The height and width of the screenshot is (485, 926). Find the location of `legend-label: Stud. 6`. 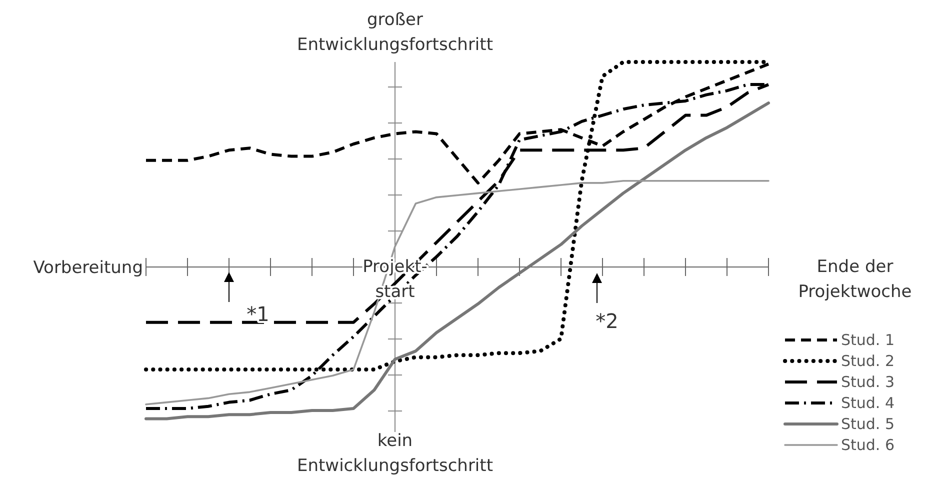

legend-label: Stud. 6 is located at coordinates (868, 445).